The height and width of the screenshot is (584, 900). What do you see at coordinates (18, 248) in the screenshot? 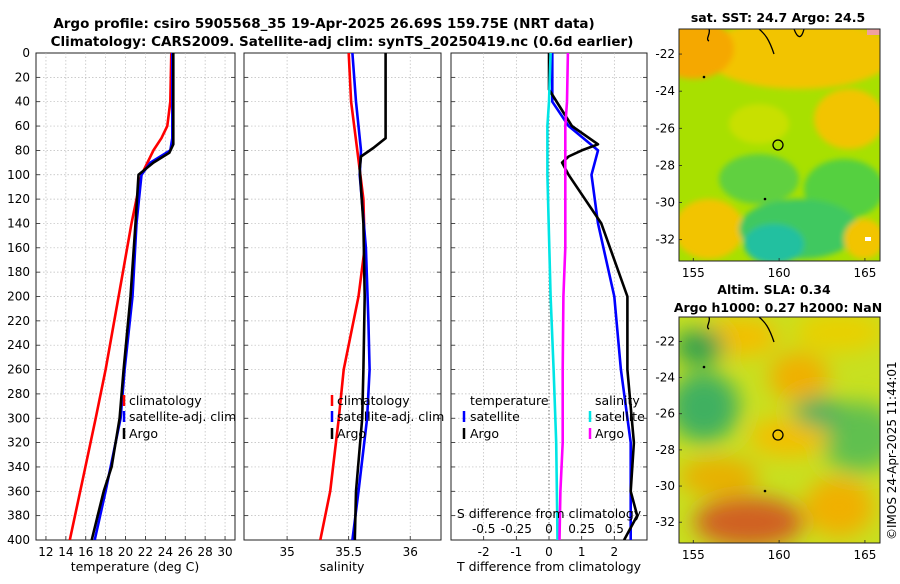
I see `depth-tick-label: 160` at bounding box center [18, 248].